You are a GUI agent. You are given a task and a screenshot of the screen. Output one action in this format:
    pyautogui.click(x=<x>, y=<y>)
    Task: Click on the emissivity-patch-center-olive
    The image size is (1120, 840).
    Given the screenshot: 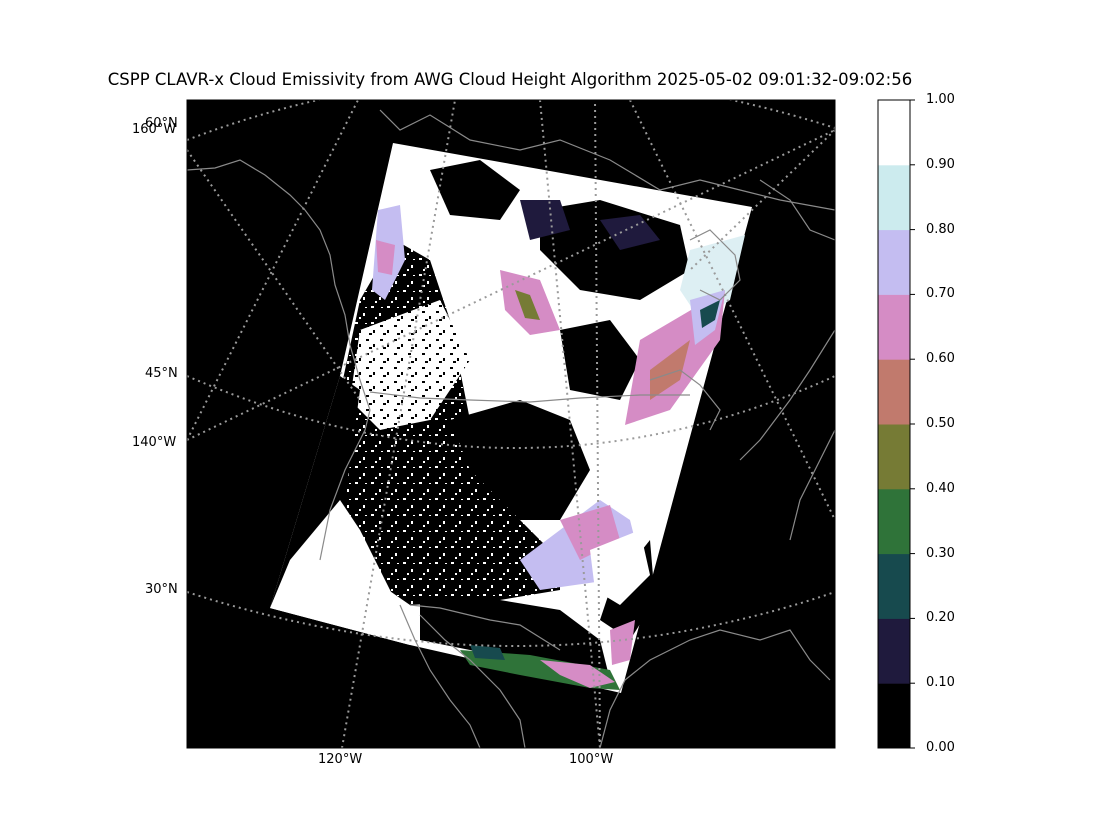 What is the action you would take?
    pyautogui.click(x=527, y=305)
    